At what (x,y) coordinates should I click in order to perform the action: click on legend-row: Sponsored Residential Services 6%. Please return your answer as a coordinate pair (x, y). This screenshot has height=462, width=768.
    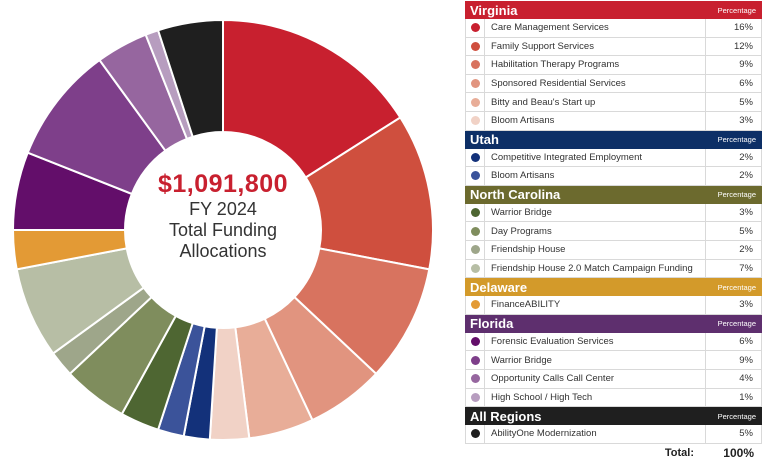
    Looking at the image, I should click on (613, 84).